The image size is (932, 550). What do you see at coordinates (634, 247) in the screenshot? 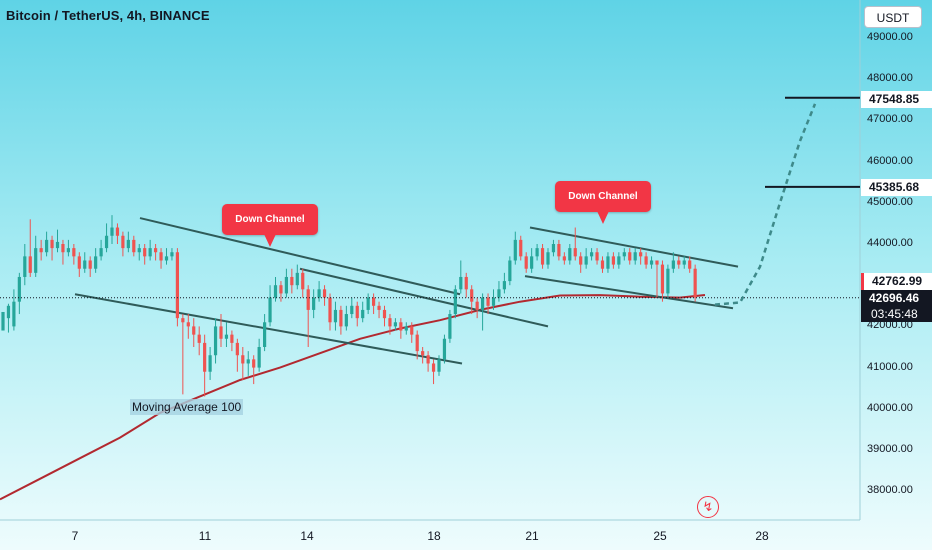
I see `channel-2-upper-line` at bounding box center [634, 247].